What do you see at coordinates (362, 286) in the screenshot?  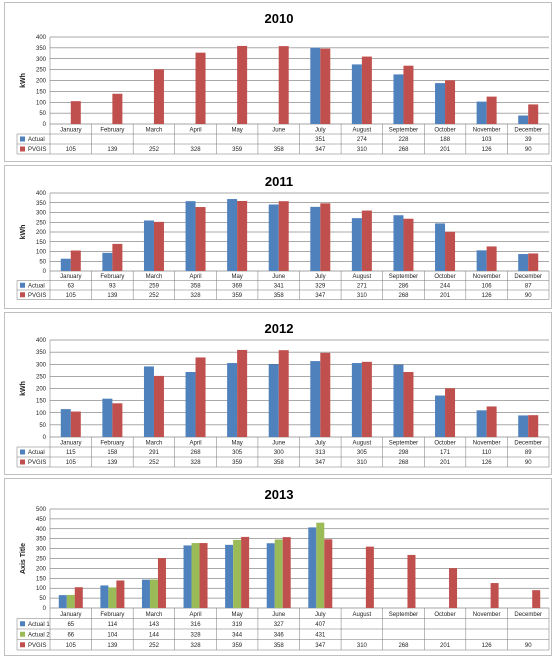 I see `data-label: 271` at bounding box center [362, 286].